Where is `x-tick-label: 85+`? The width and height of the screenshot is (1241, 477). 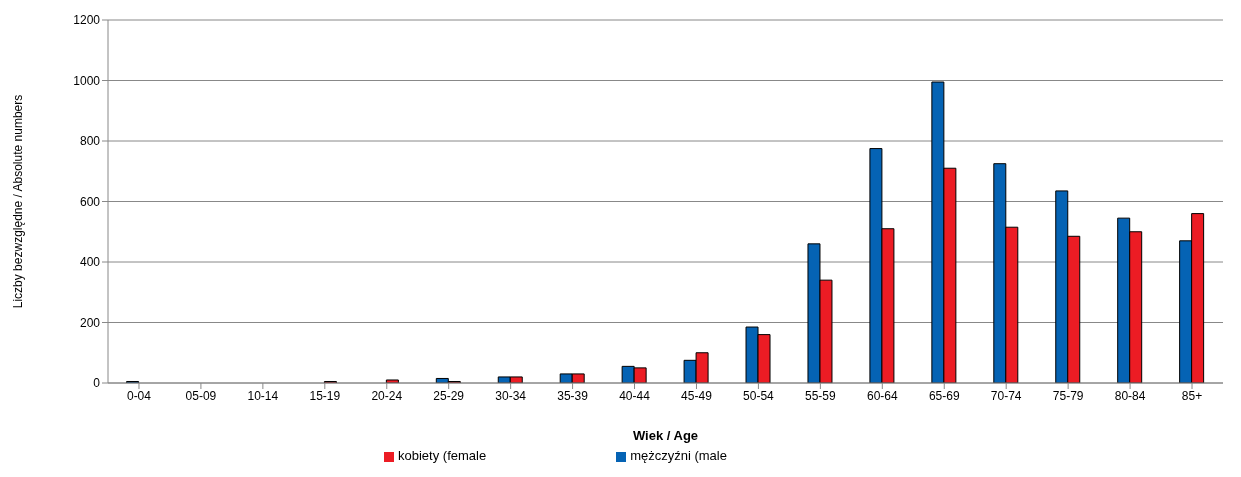 x-tick-label: 85+ is located at coordinates (1192, 395).